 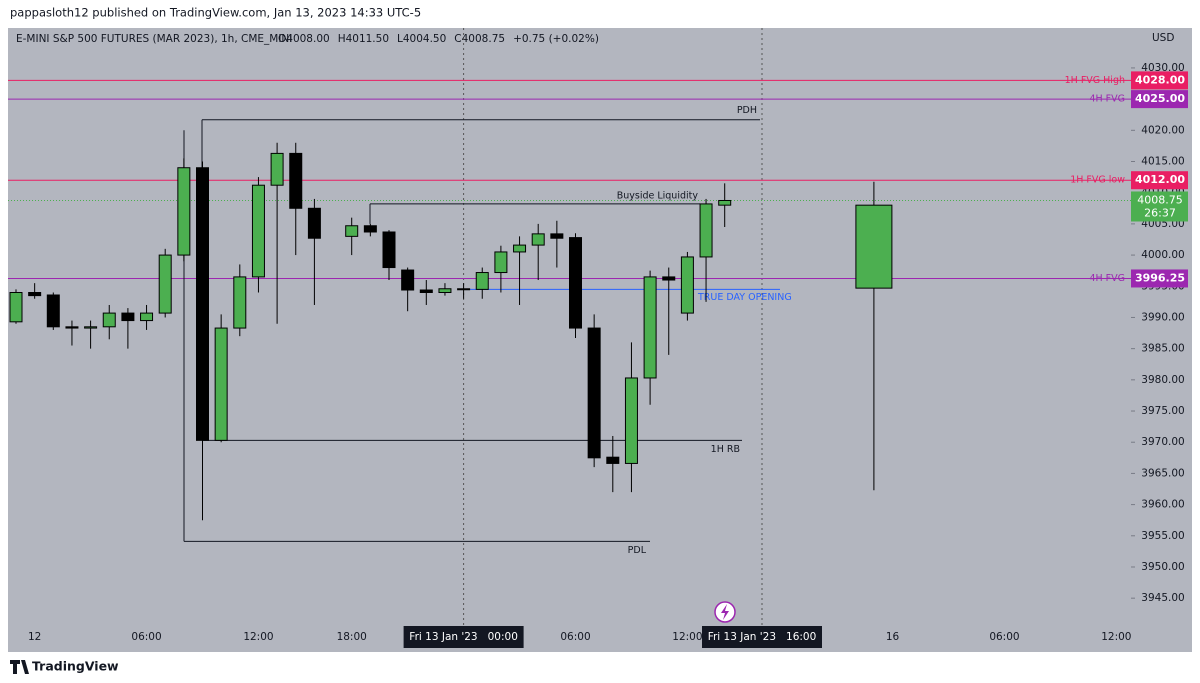 What do you see at coordinates (1160, 199) in the screenshot?
I see `last-price-label: 4008.75` at bounding box center [1160, 199].